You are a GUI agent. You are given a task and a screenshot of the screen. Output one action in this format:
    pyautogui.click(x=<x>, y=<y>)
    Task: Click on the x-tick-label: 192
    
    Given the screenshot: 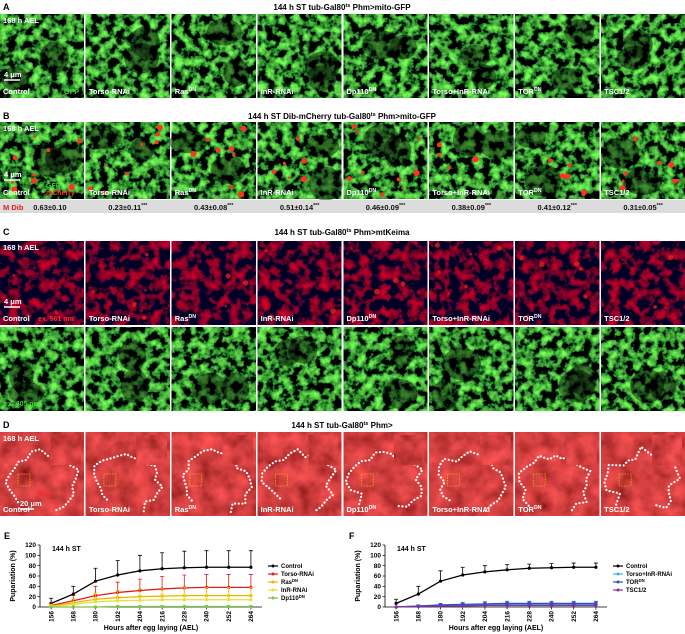 What is the action you would take?
    pyautogui.click(x=118, y=616)
    